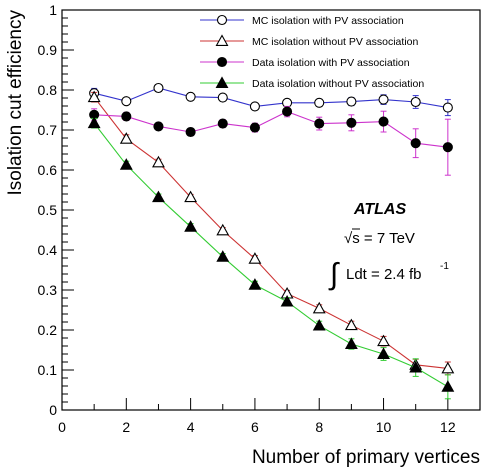 This screenshot has width=484, height=472. What do you see at coordinates (379, 238) in the screenshot?
I see `energy-label: √s = 7 TeV` at bounding box center [379, 238].